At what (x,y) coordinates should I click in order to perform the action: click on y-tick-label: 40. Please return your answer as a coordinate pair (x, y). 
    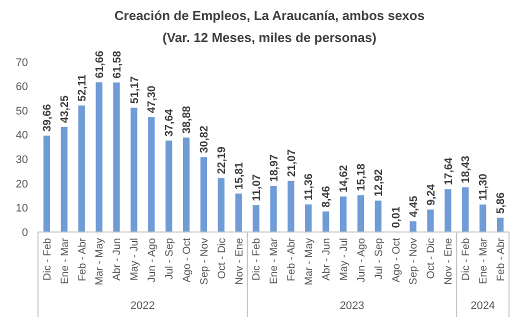
    Looking at the image, I should click on (22, 136).